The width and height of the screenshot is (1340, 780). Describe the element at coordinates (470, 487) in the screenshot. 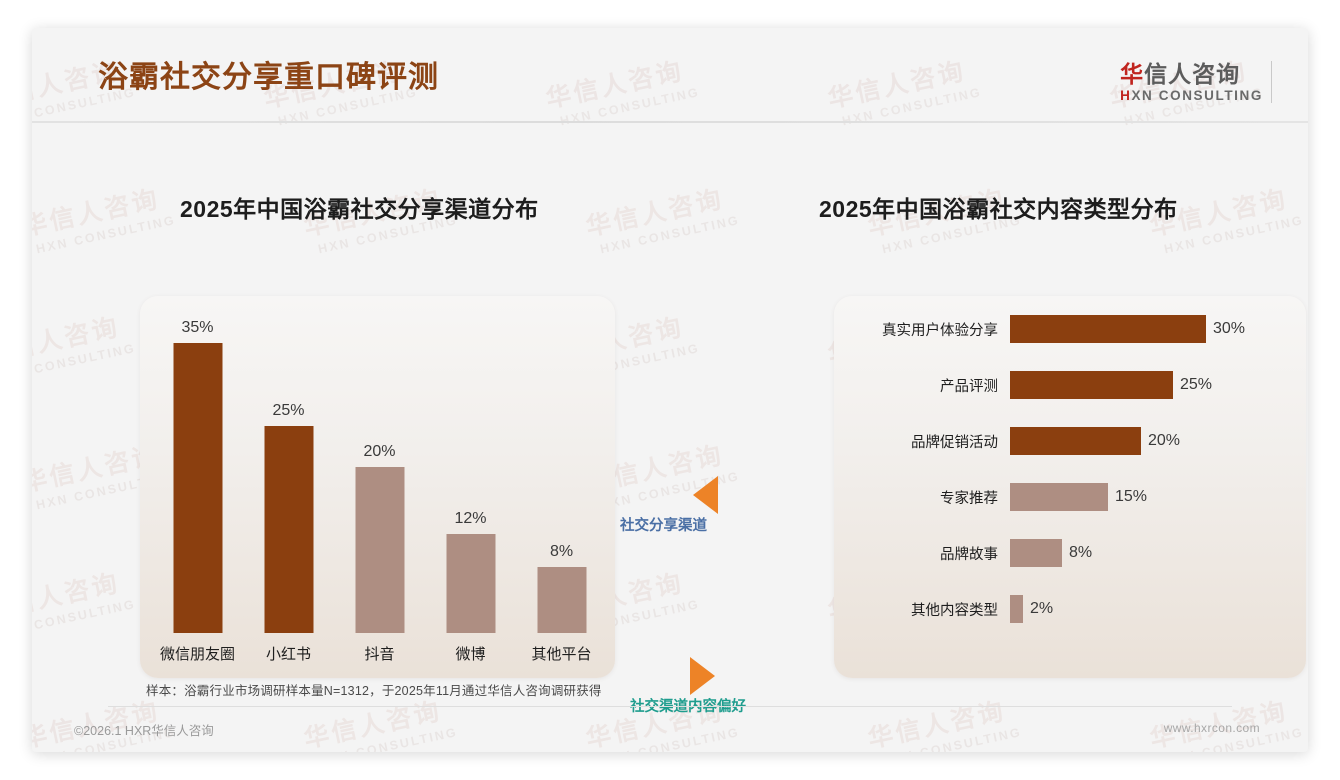

I see `bar-group: 12% 微博` at that location.